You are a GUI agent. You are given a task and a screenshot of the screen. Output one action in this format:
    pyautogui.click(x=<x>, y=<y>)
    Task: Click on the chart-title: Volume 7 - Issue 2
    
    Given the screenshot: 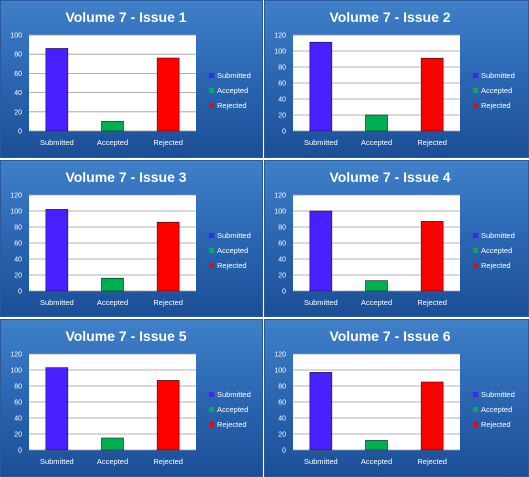 What is the action you would take?
    pyautogui.click(x=389, y=17)
    